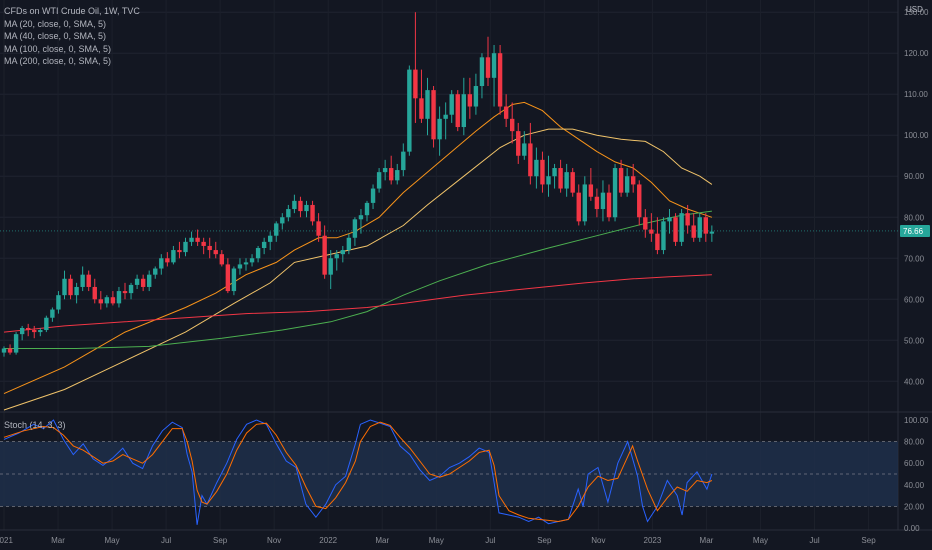  I want to click on stoch-line-pctK, so click(358, 472).